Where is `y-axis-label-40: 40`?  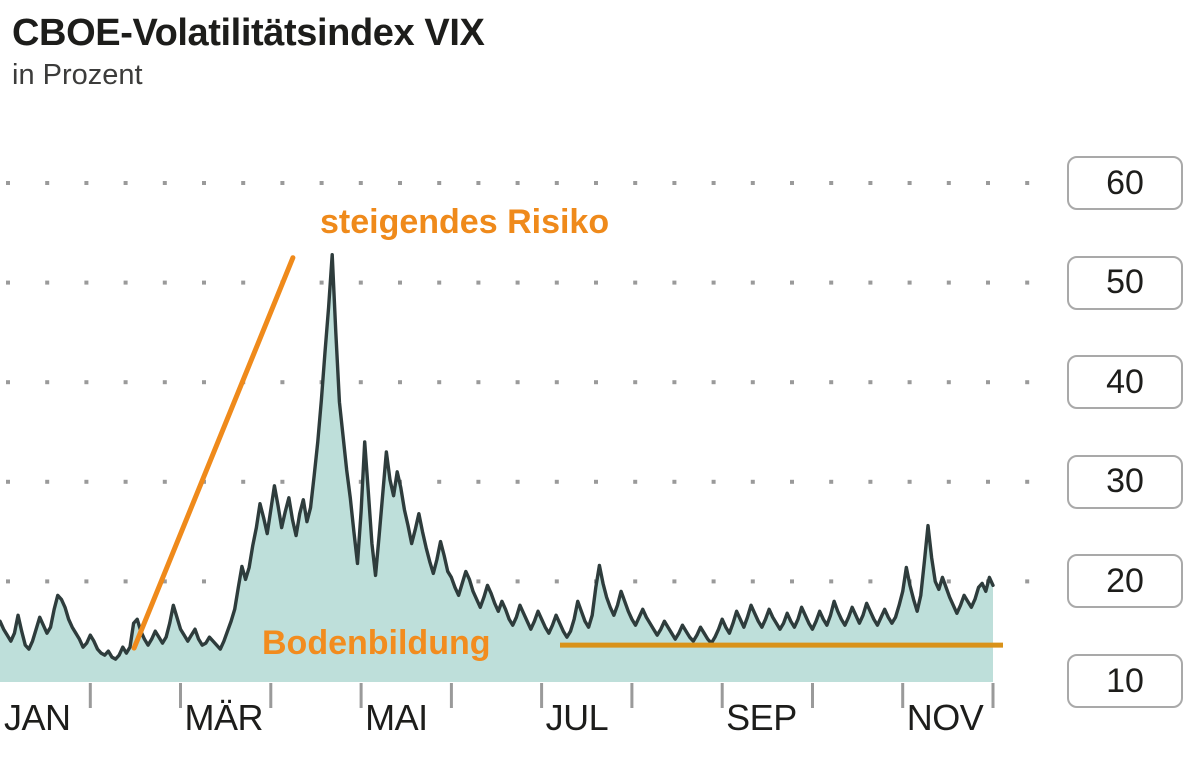 y-axis-label-40: 40 is located at coordinates (1125, 382).